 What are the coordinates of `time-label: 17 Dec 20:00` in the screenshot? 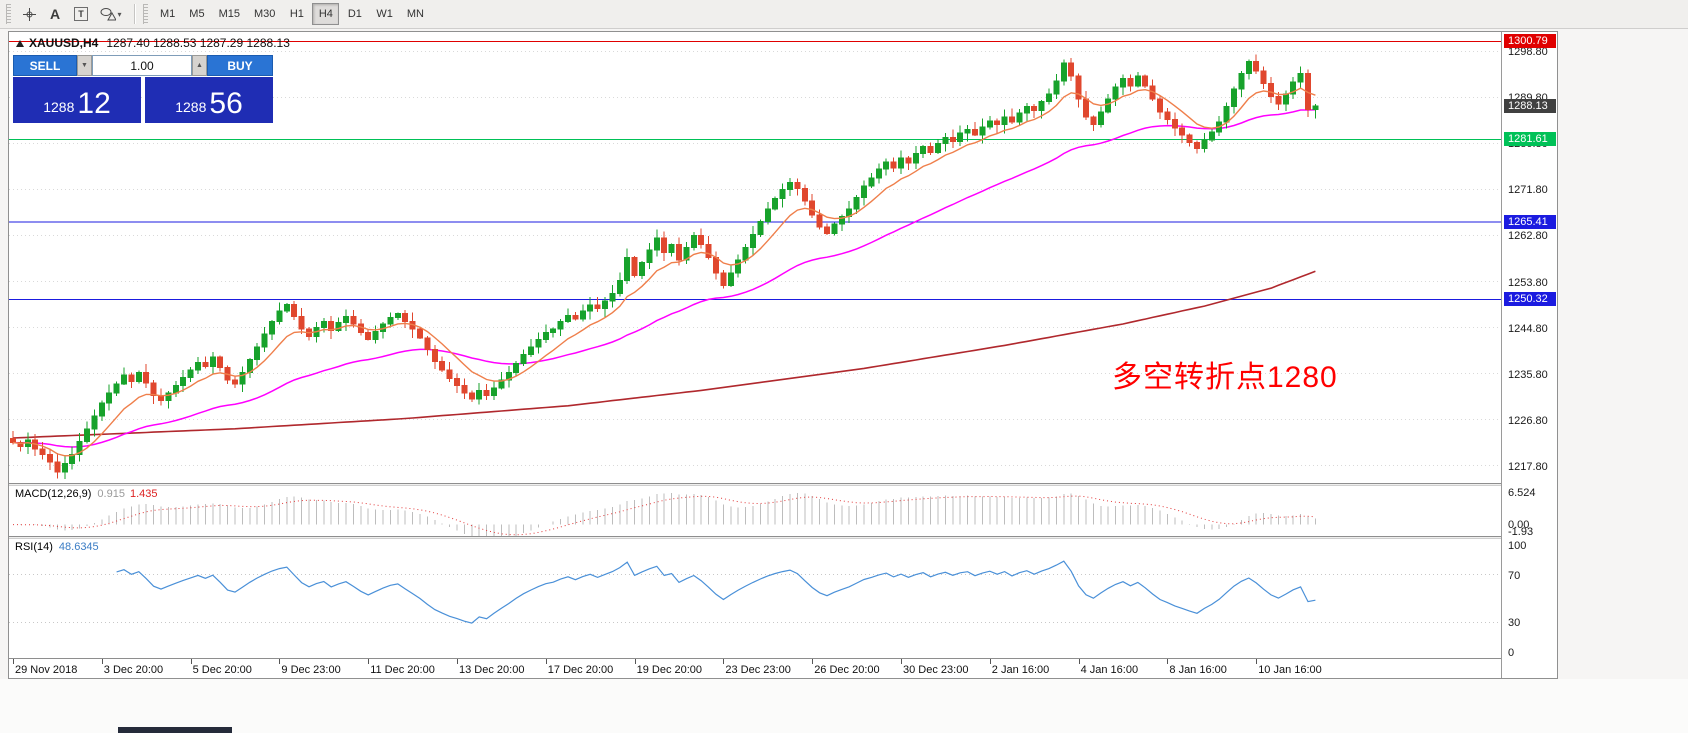 It's located at (580, 670).